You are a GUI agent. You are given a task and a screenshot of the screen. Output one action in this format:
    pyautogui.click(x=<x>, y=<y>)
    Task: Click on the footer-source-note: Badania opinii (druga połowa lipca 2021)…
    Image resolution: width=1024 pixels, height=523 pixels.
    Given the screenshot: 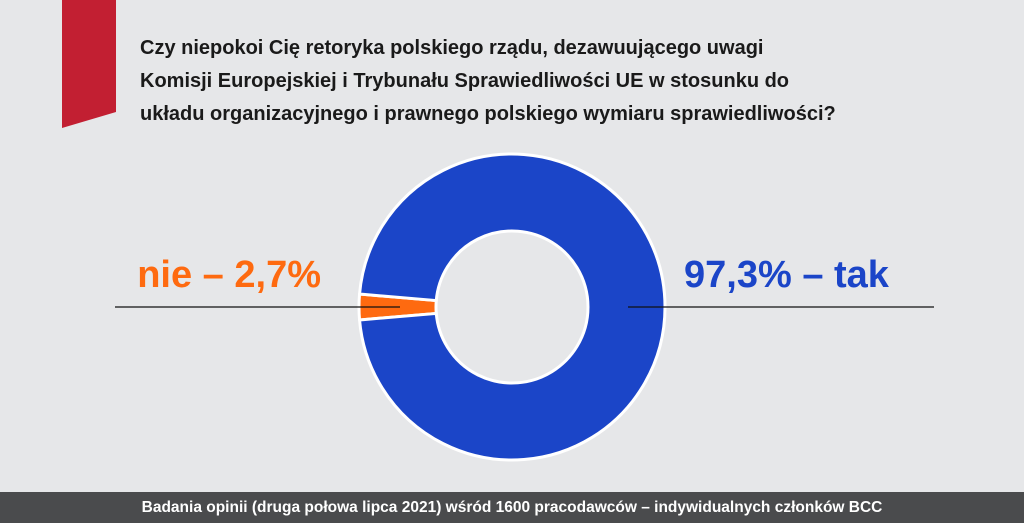 What is the action you would take?
    pyautogui.click(x=512, y=507)
    